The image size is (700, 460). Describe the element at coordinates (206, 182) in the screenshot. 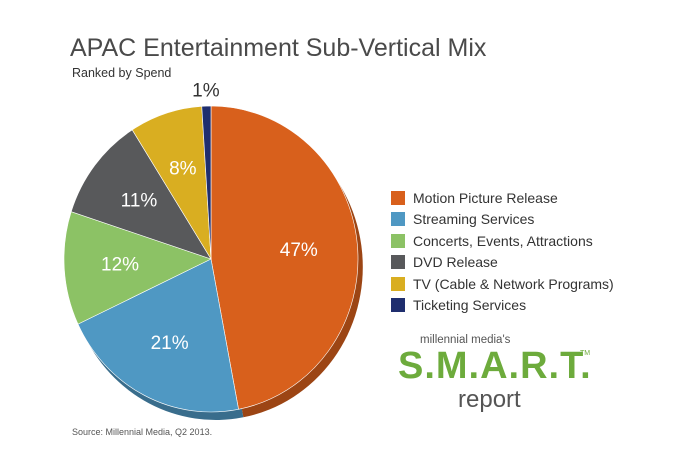

I see `pie-slice-ticketing-services` at that location.